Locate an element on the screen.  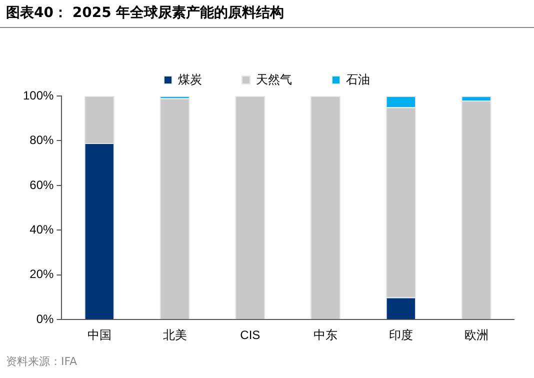
y-tick-label: 80% is located at coordinates (42, 140).